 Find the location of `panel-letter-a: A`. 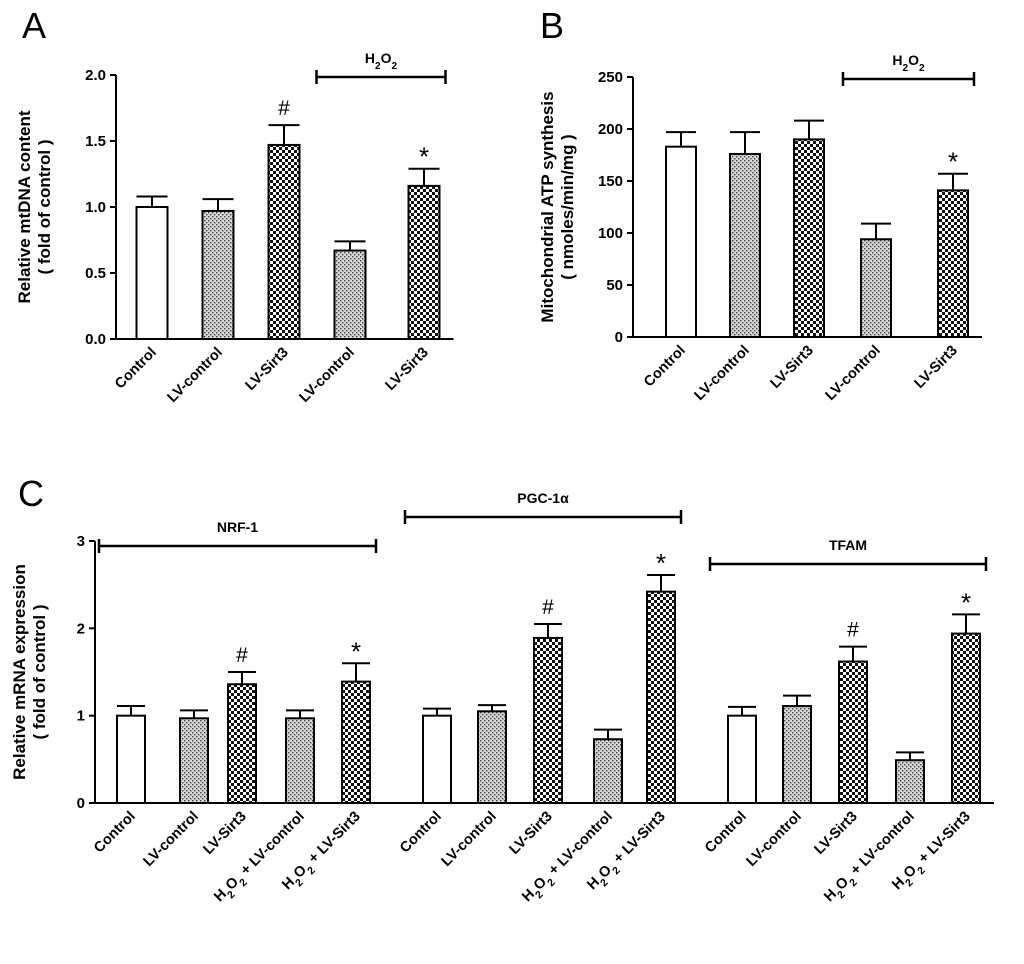

panel-letter-a: A is located at coordinates (34, 25).